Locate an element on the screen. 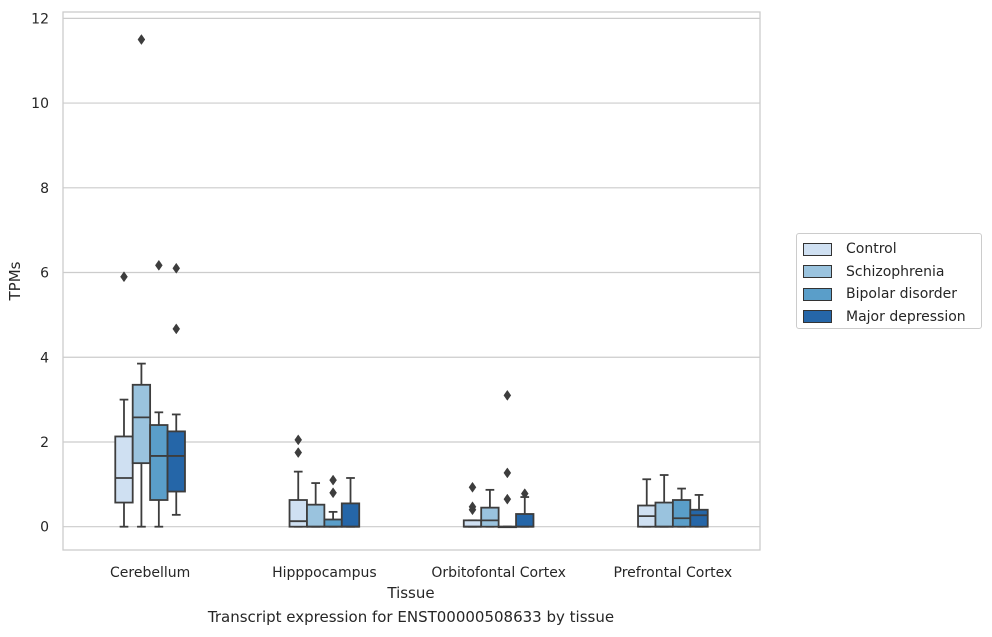  y-axis-ticks: 0 2 4 6 8 10 12 is located at coordinates (40, 273).